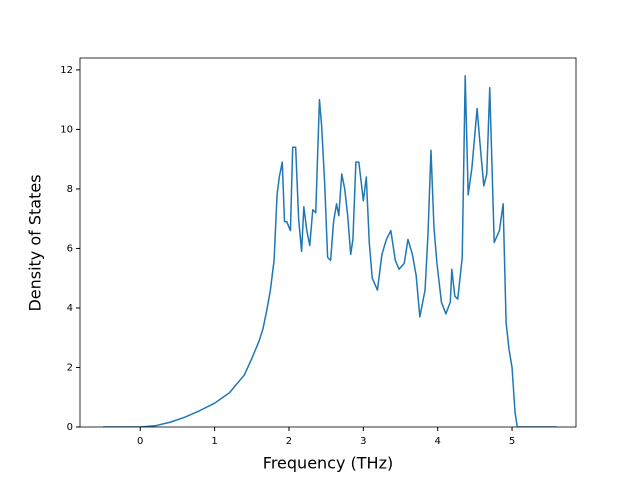 Image resolution: width=640 pixels, height=480 pixels. I want to click on x-tick-label: 0, so click(140, 441).